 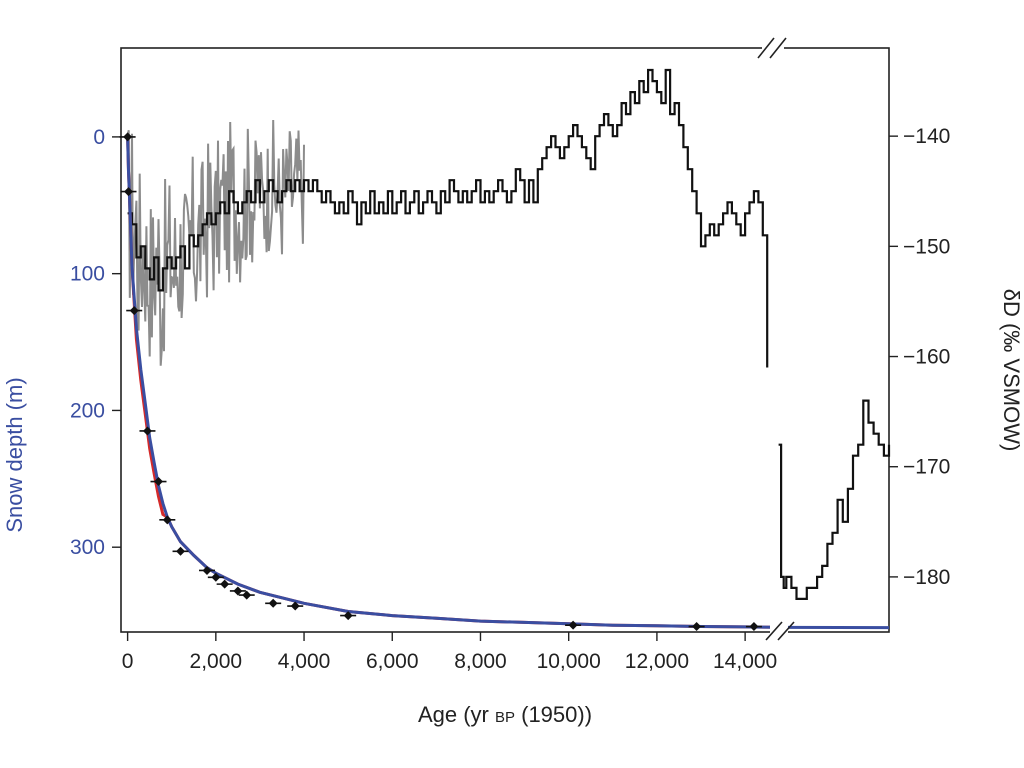 I want to click on y-left-tick-label: 0, so click(x=99, y=137).